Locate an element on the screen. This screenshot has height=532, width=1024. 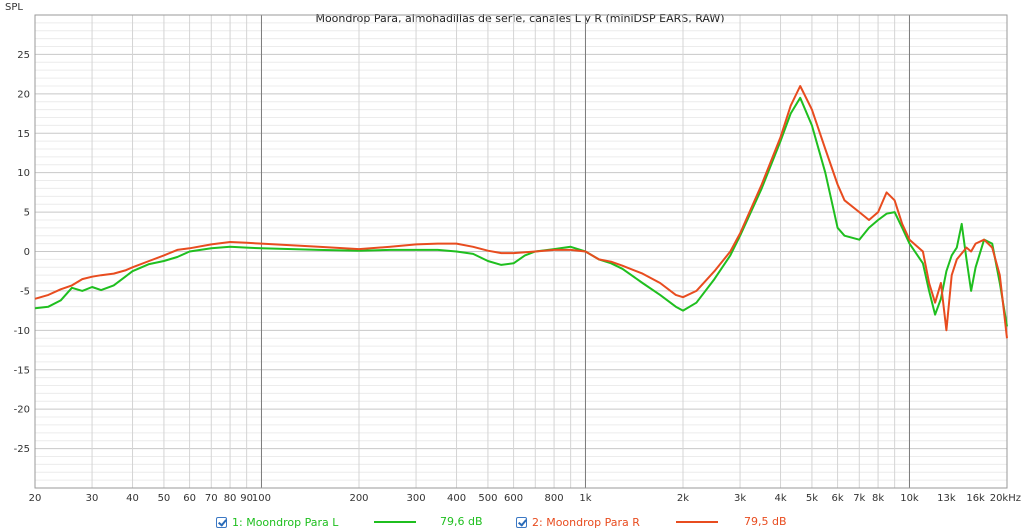
x-tick-label: 300 is located at coordinates (416, 498).